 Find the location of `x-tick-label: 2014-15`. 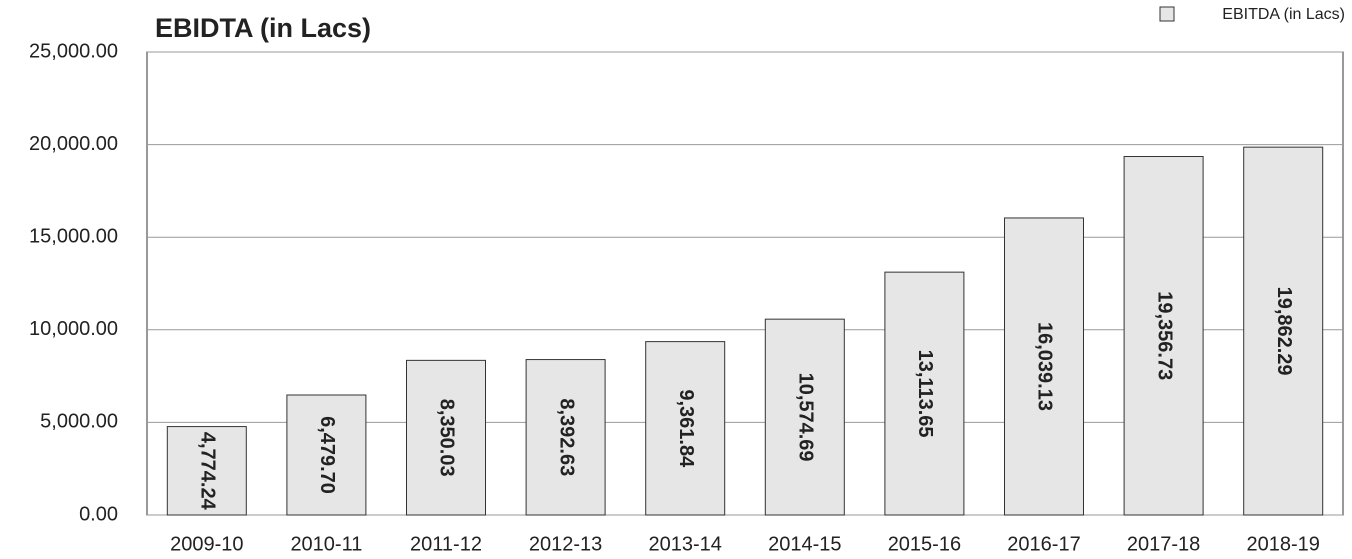

x-tick-label: 2014-15 is located at coordinates (804, 544).